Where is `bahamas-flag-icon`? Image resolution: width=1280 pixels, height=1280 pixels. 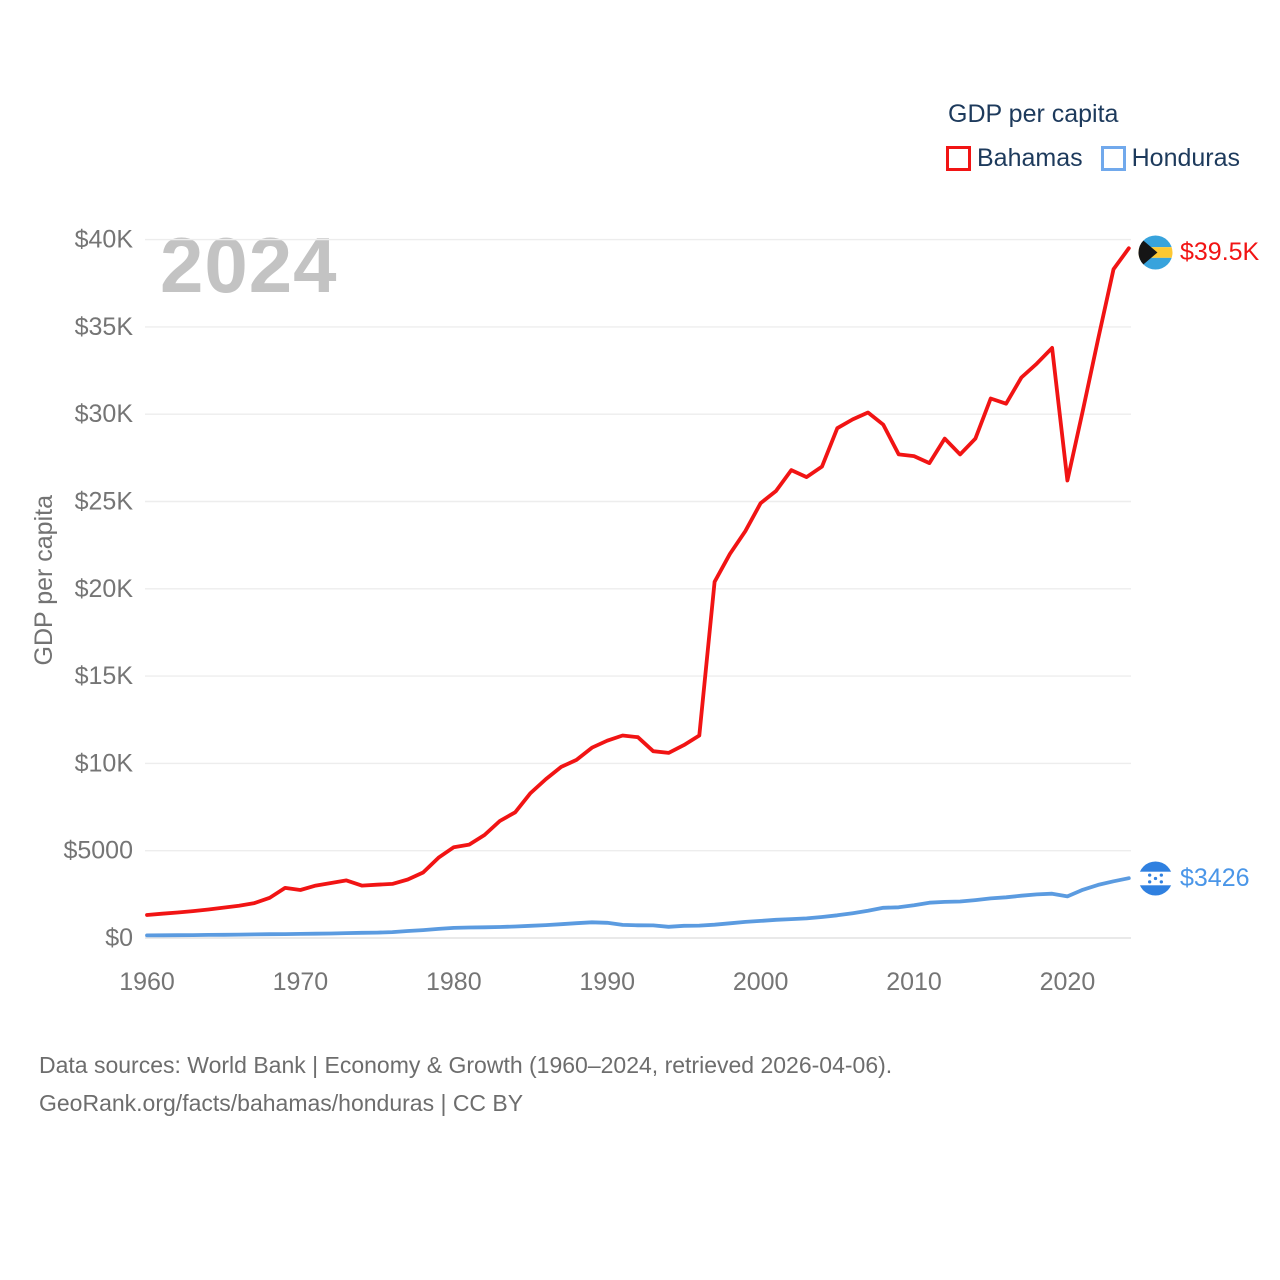 bahamas-flag-icon is located at coordinates (1155, 252).